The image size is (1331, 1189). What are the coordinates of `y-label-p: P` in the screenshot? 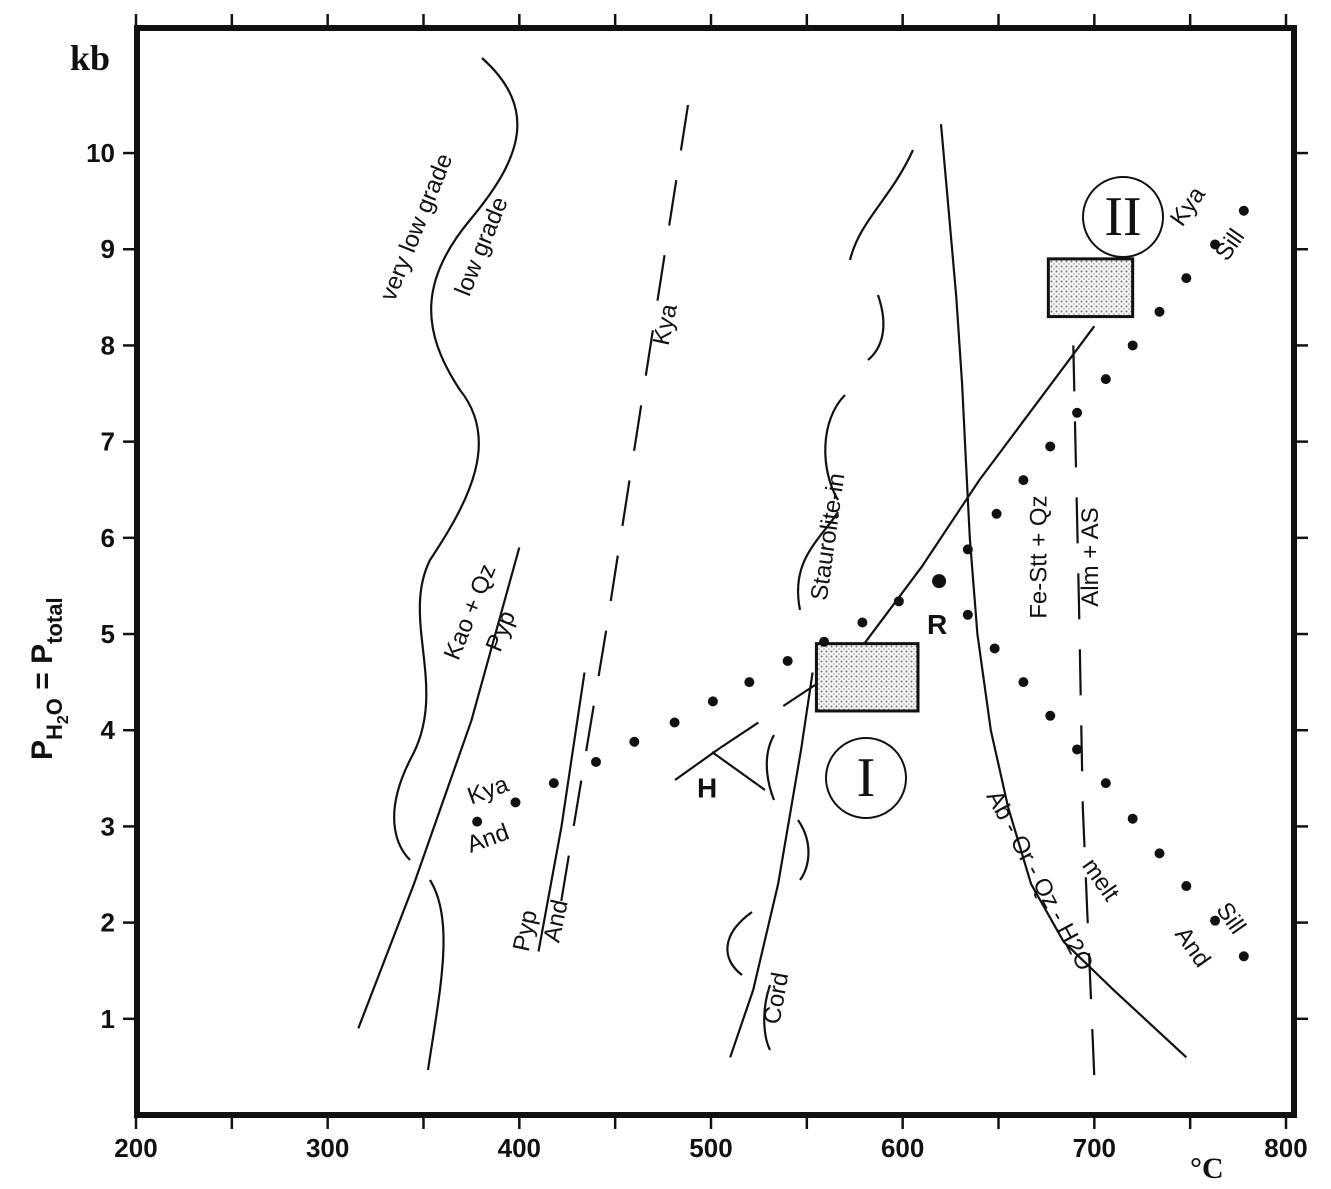 It's located at (42, 750).